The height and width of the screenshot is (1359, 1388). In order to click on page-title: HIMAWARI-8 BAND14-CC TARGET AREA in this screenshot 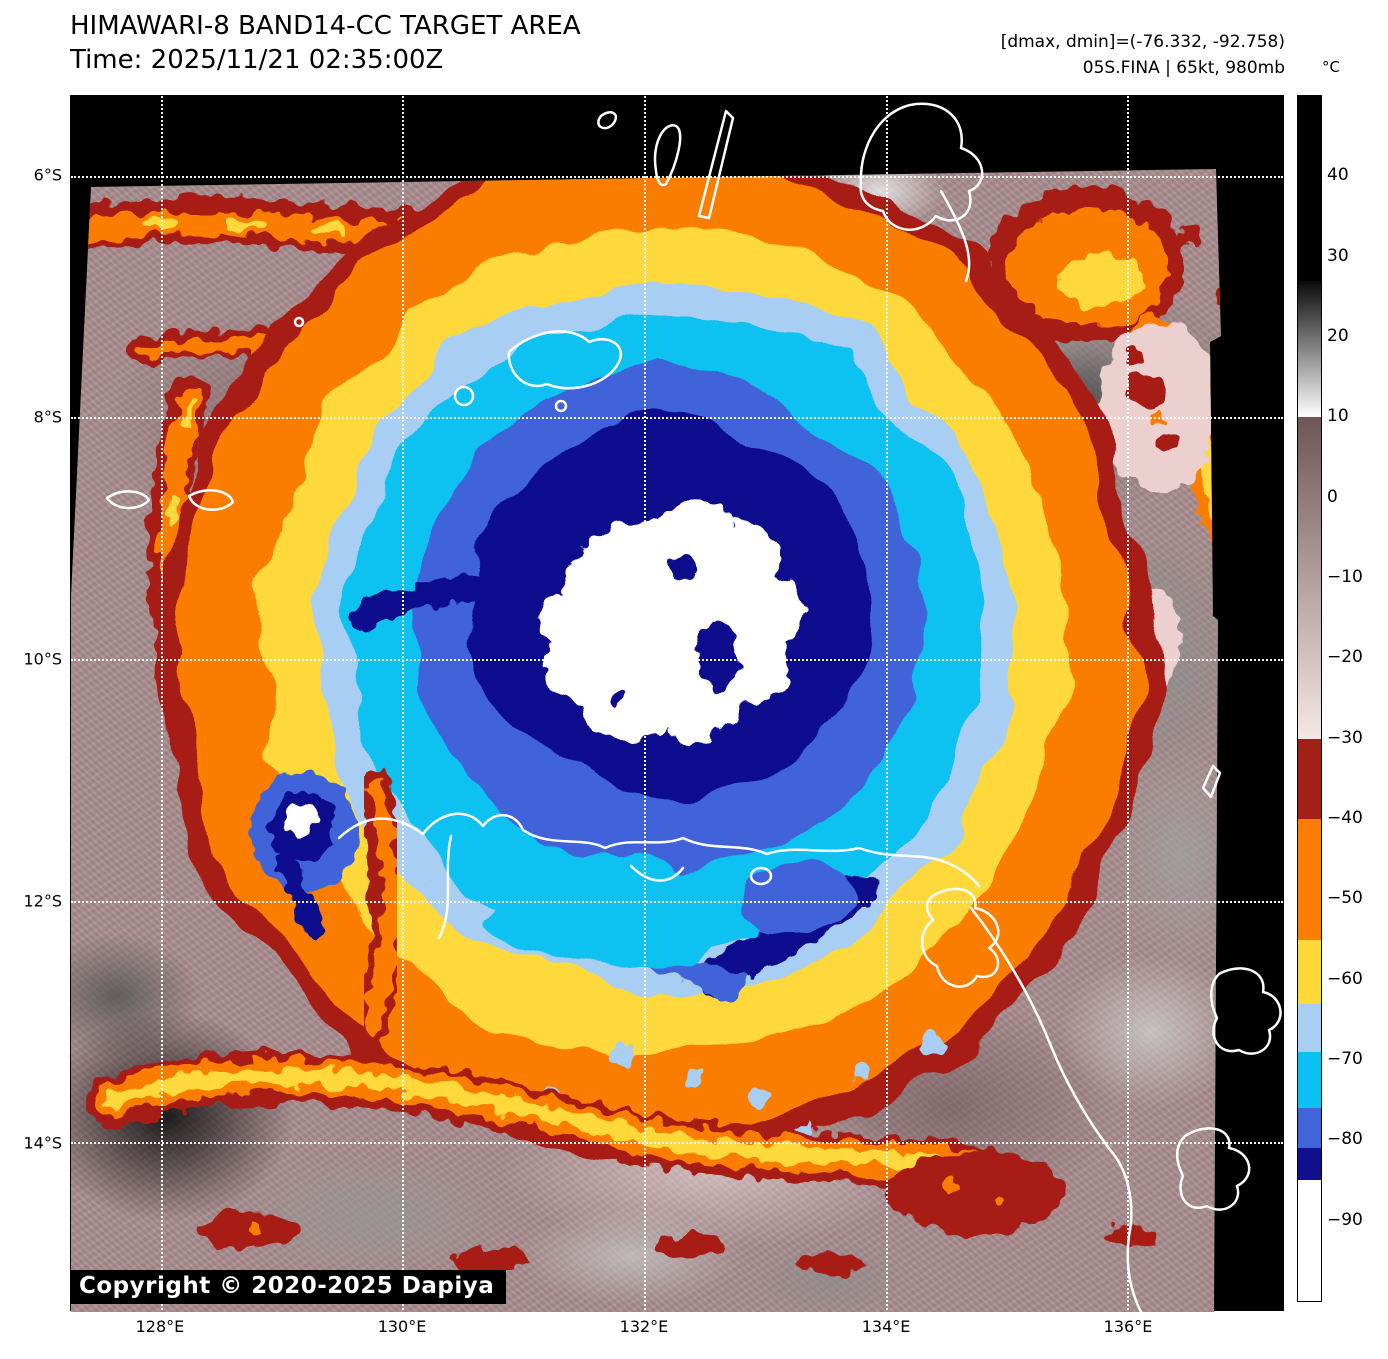, I will do `click(325, 26)`.